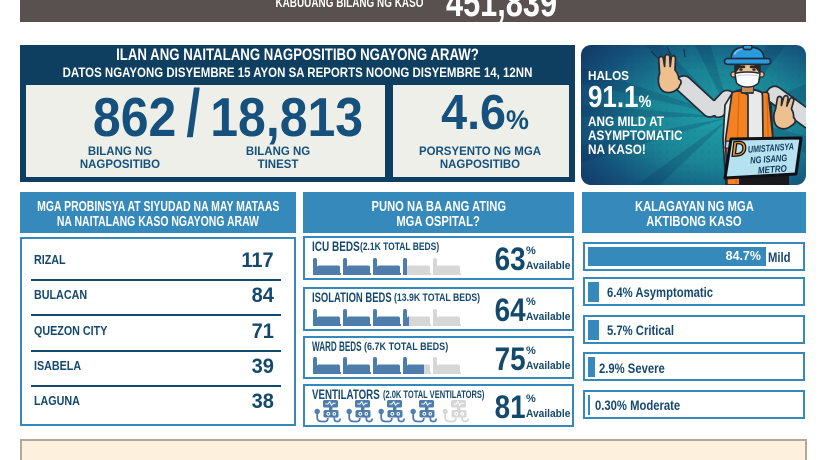  What do you see at coordinates (773, 170) in the screenshot?
I see `svg-text: METRO` at bounding box center [773, 170].